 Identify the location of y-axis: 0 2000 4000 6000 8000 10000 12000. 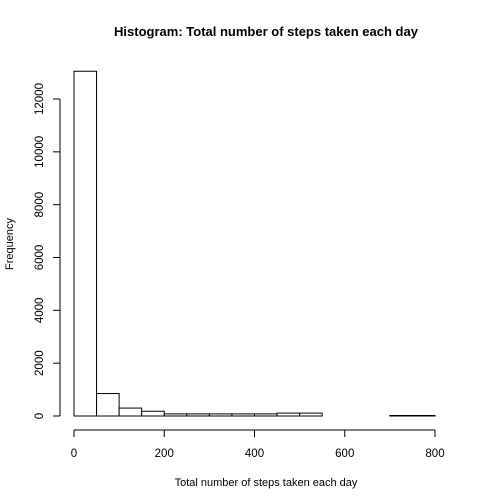
(47, 251).